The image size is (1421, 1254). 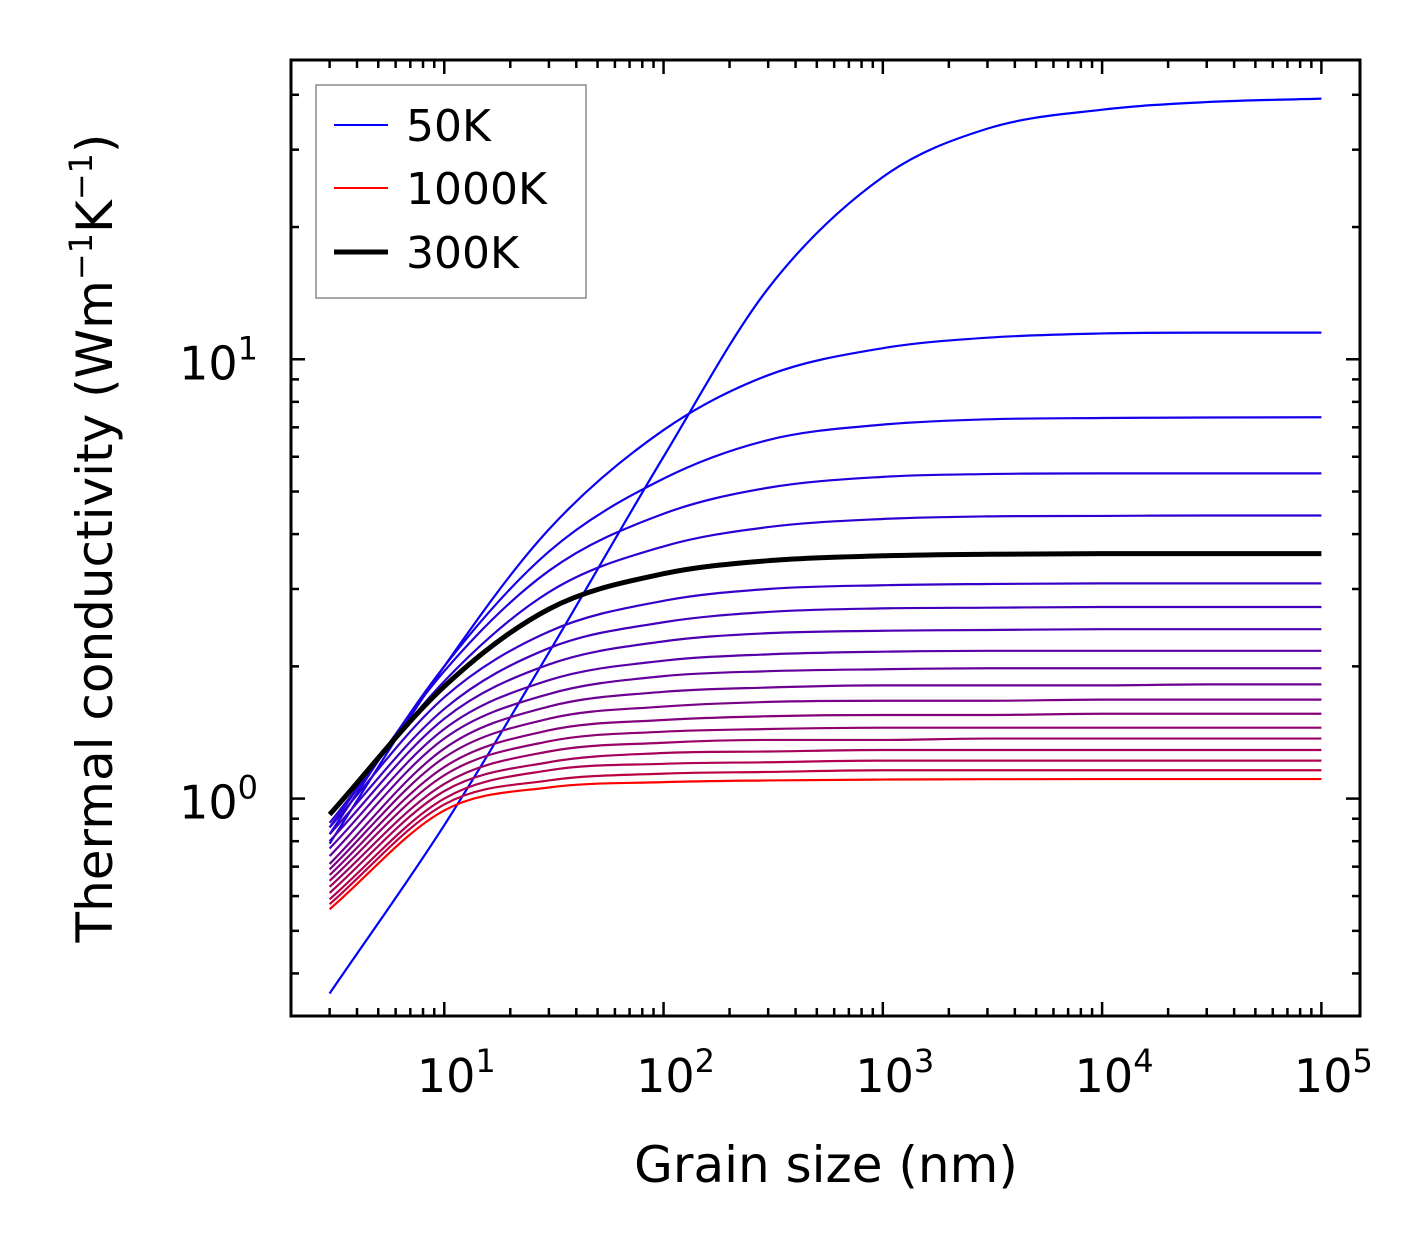 I want to click on series-line-350k, so click(x=825, y=705).